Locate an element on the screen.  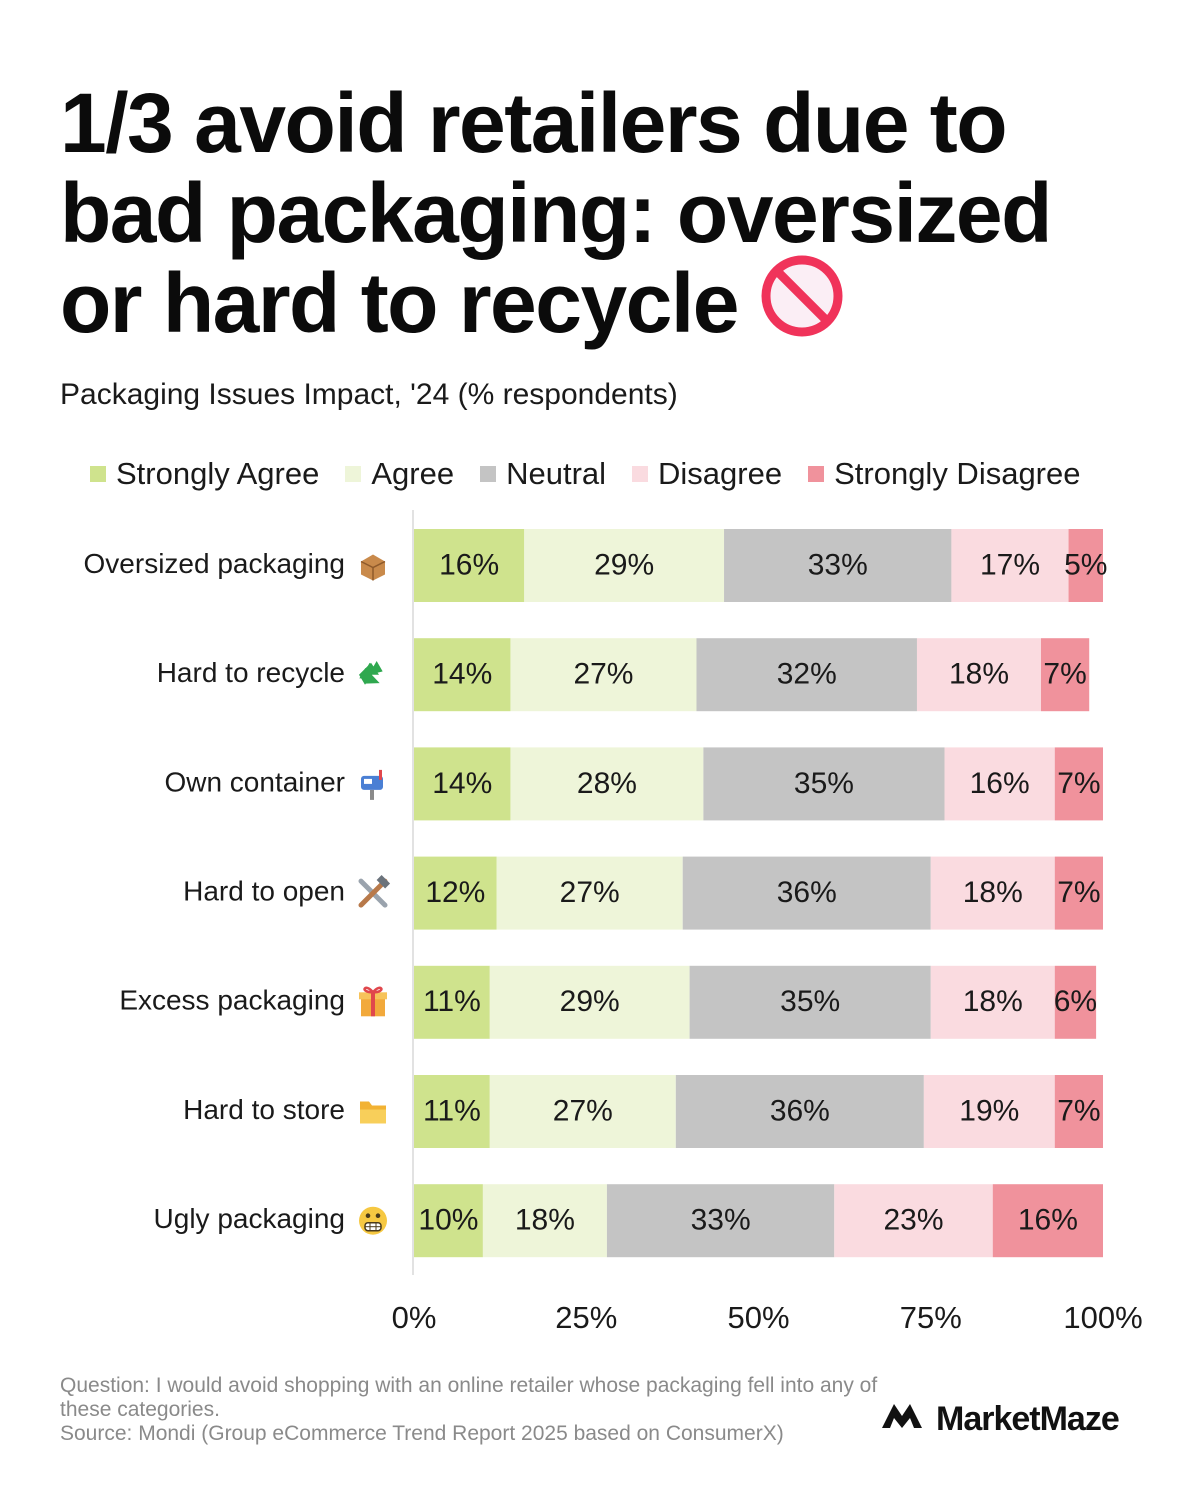
legend-label: Strongly Agree is located at coordinates (218, 473).